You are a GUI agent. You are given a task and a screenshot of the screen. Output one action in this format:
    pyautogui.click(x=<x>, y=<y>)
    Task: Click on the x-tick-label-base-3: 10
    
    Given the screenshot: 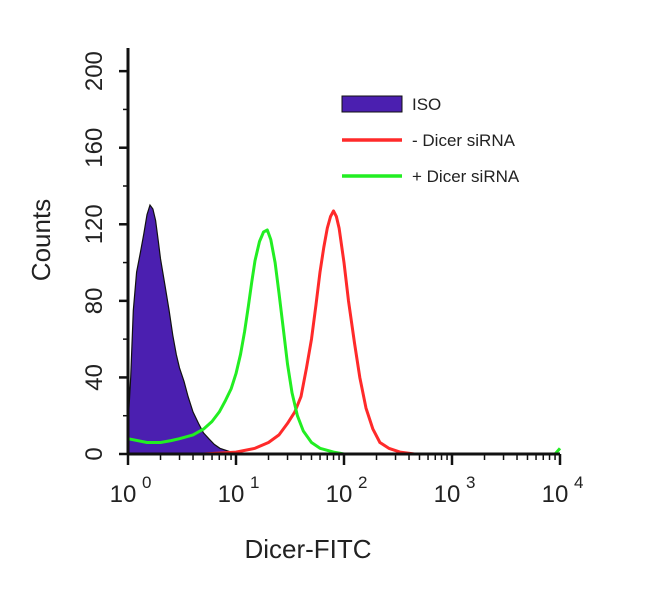 What is the action you would take?
    pyautogui.click(x=447, y=494)
    